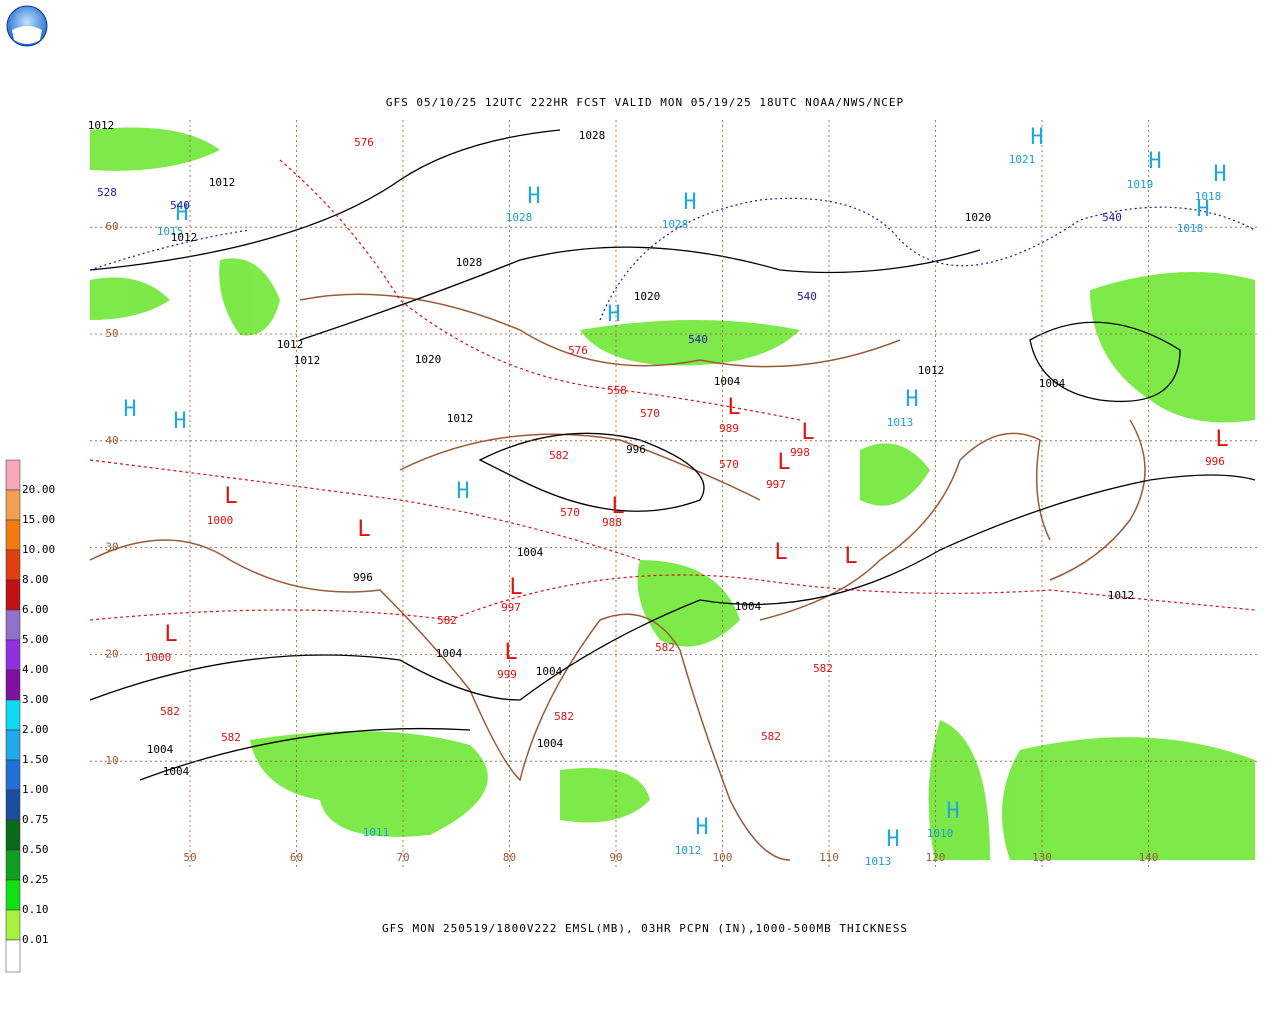  Describe the element at coordinates (158, 657) in the screenshot. I see `contour-label: 1000` at that location.